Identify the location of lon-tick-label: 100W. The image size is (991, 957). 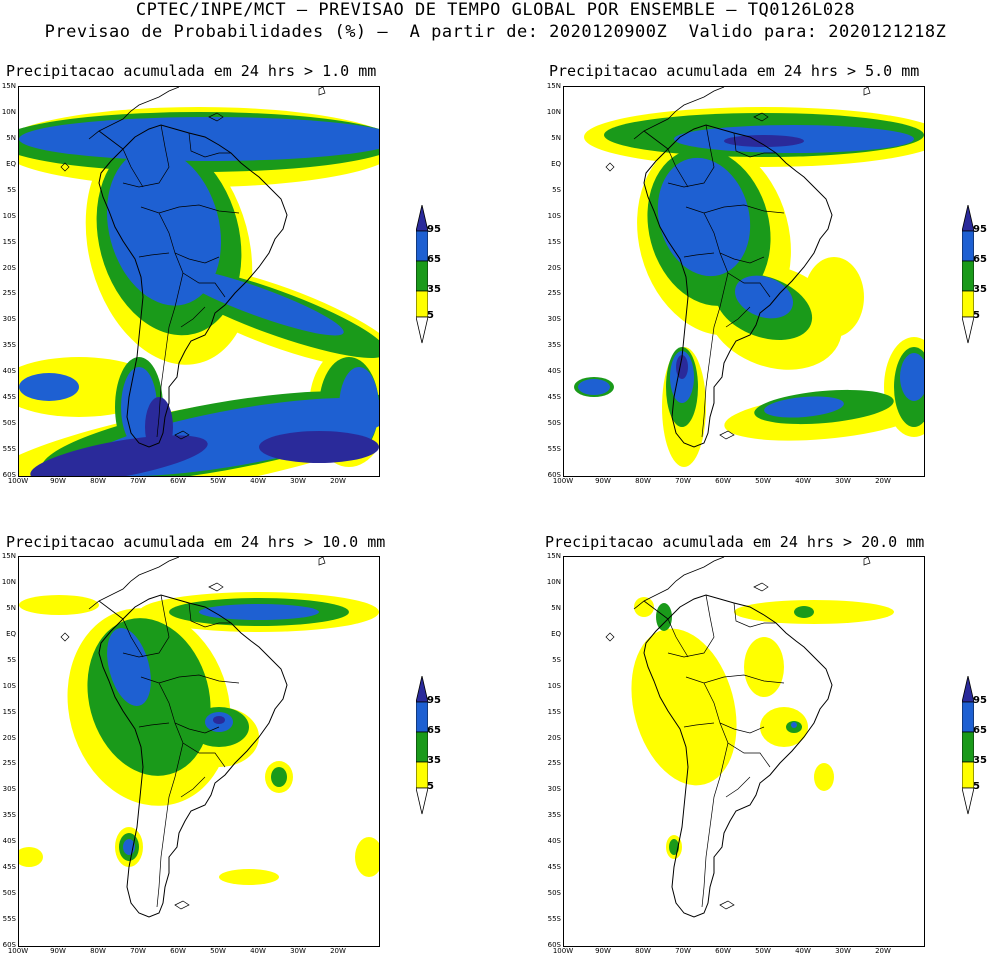
(563, 951).